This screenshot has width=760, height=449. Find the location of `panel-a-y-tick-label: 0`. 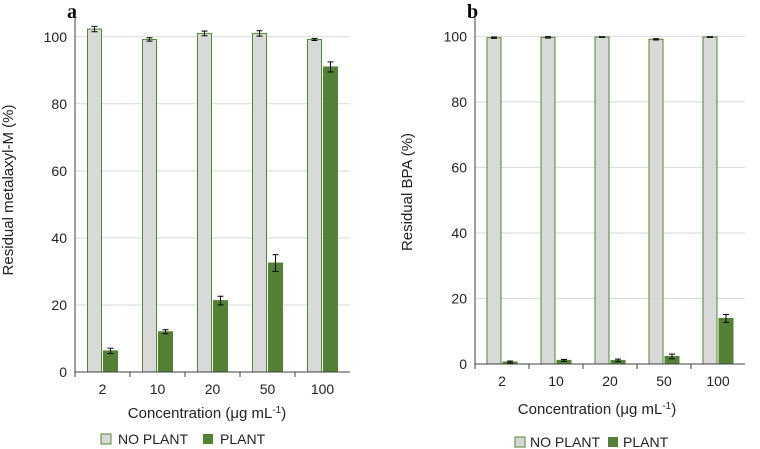

panel-a-y-tick-label: 0 is located at coordinates (63, 372).